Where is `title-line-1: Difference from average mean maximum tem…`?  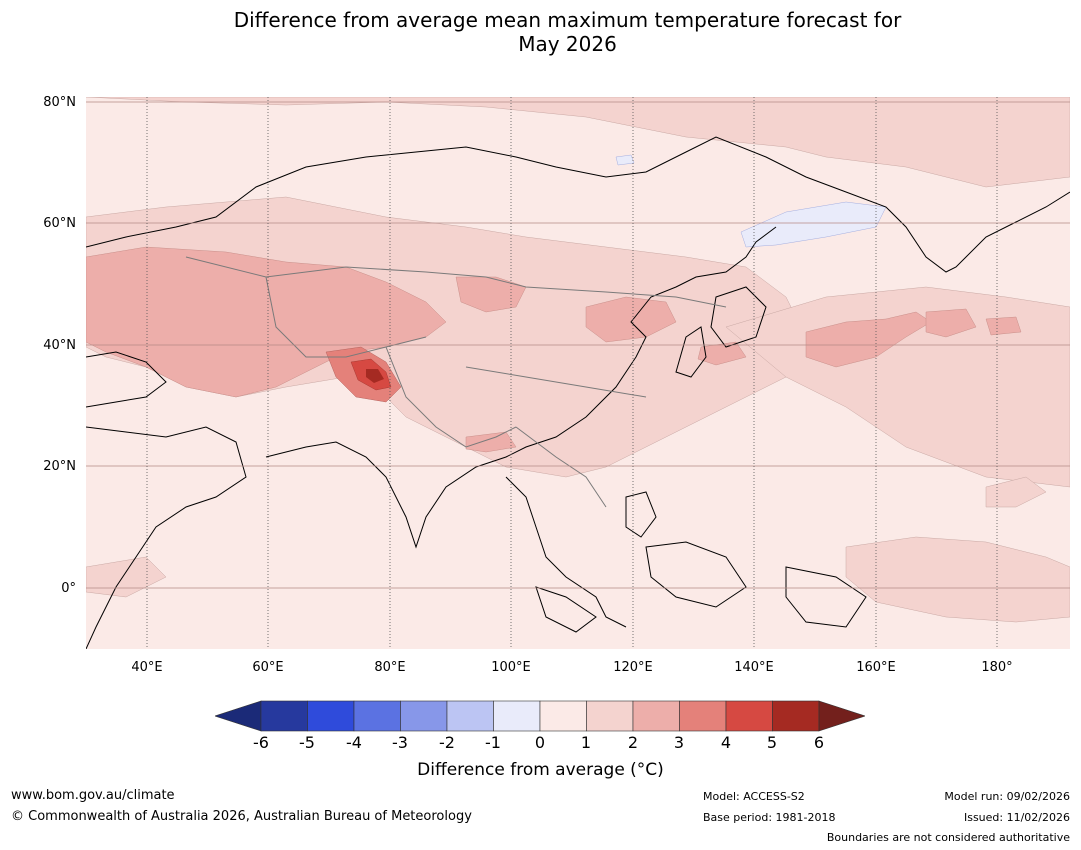
title-line-1: Difference from average mean maximum tem… is located at coordinates (567, 20).